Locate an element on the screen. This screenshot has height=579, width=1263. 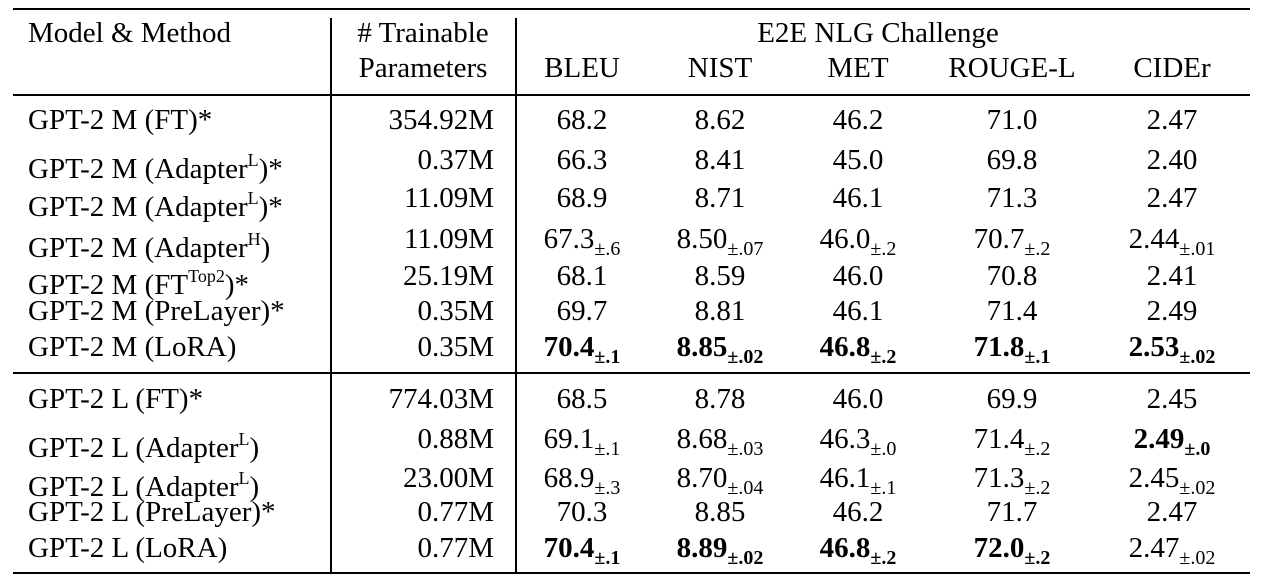
trainable-params-cell: 23.00M is located at coordinates (448, 478).